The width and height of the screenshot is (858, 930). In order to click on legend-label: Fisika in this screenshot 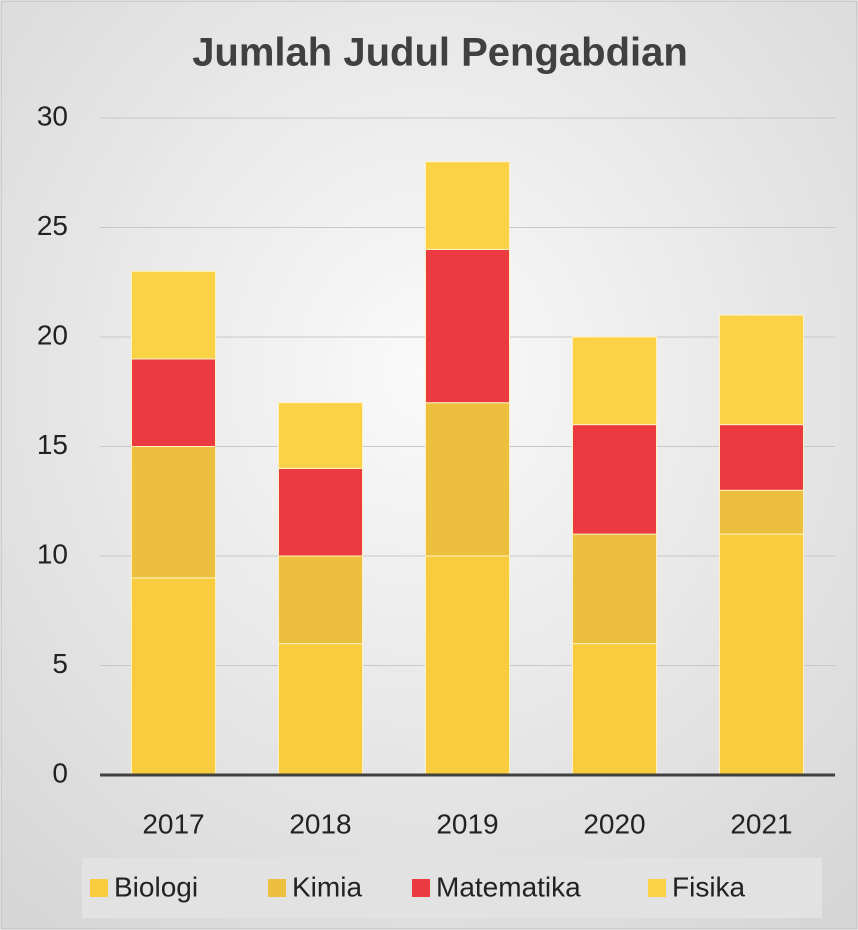, I will do `click(709, 886)`.